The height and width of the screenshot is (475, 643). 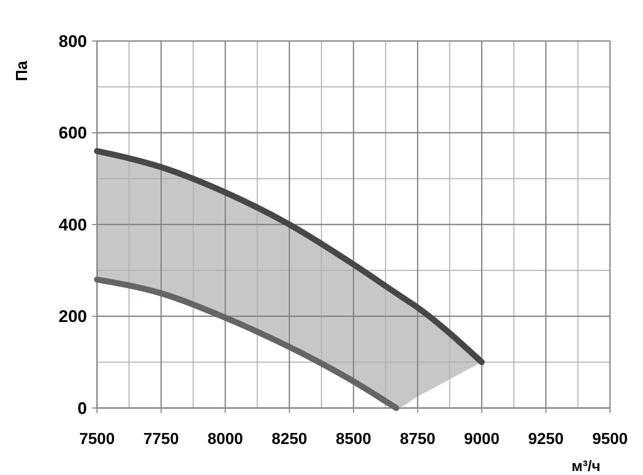 What do you see at coordinates (225, 439) in the screenshot?
I see `x-tick-label: 8000` at bounding box center [225, 439].